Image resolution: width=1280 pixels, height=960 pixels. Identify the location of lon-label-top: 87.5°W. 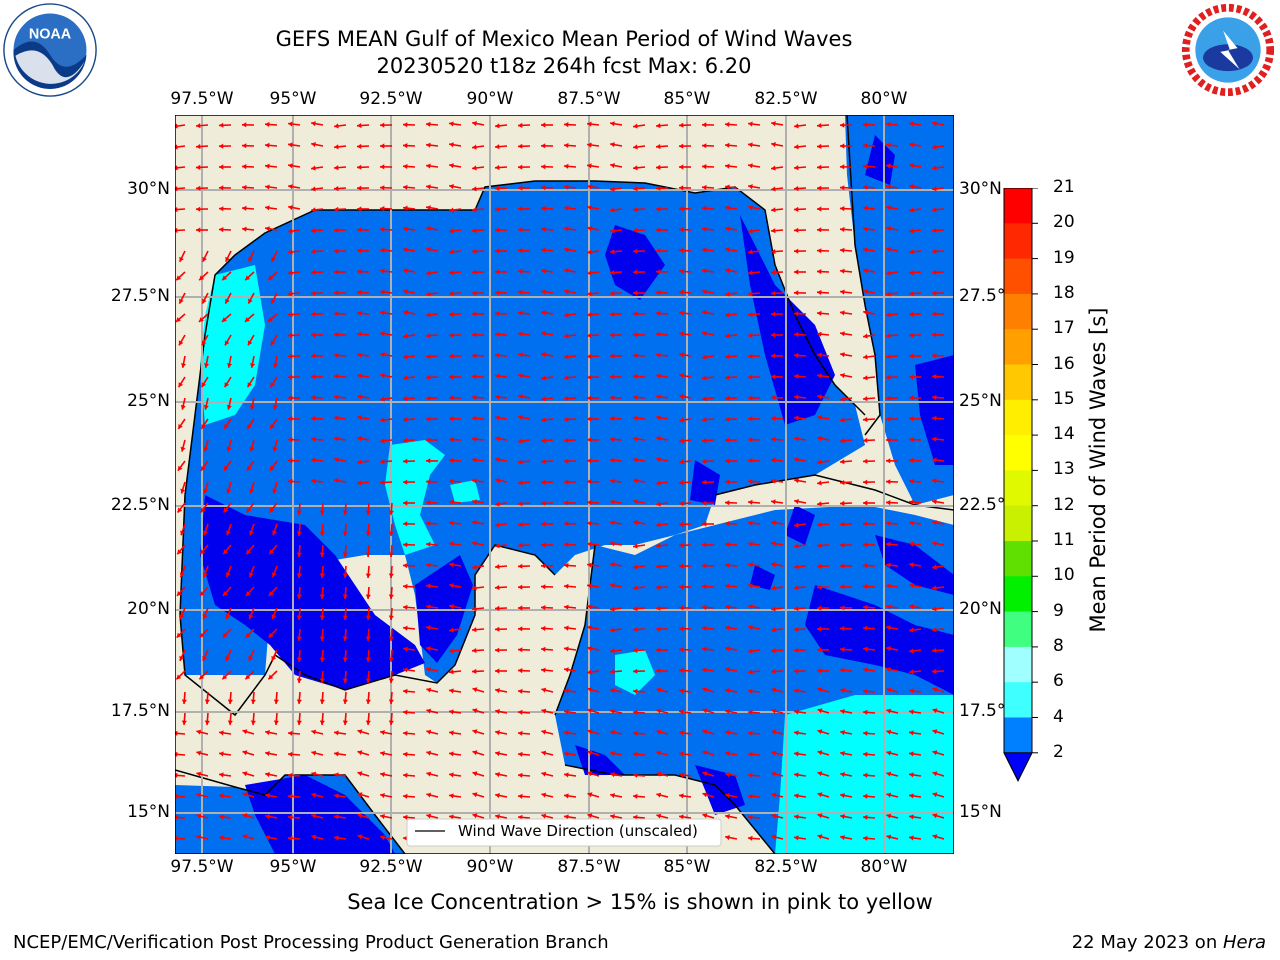
(589, 99).